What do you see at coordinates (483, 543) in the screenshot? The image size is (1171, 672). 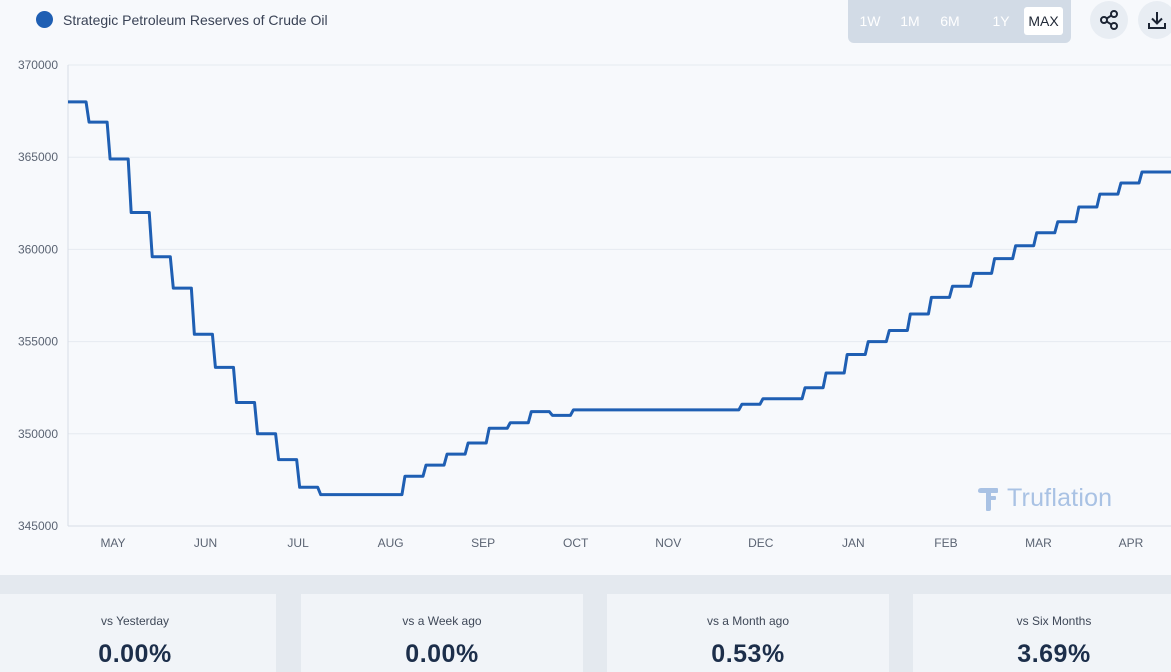 I see `x-tick-label: SEP` at bounding box center [483, 543].